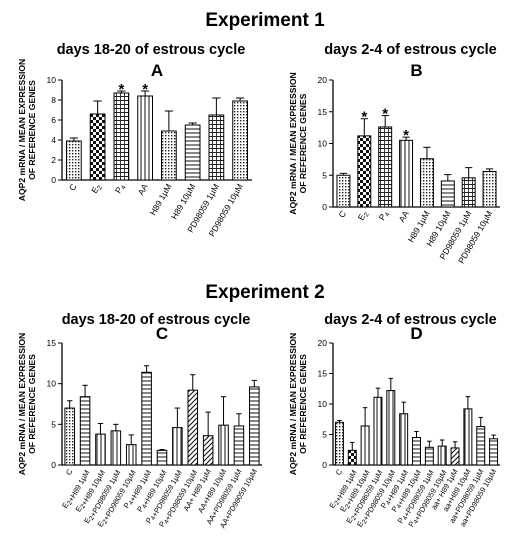 This screenshot has height=550, width=530. Describe the element at coordinates (265, 20) in the screenshot. I see `experiment-1-title: Experiment 1` at that location.